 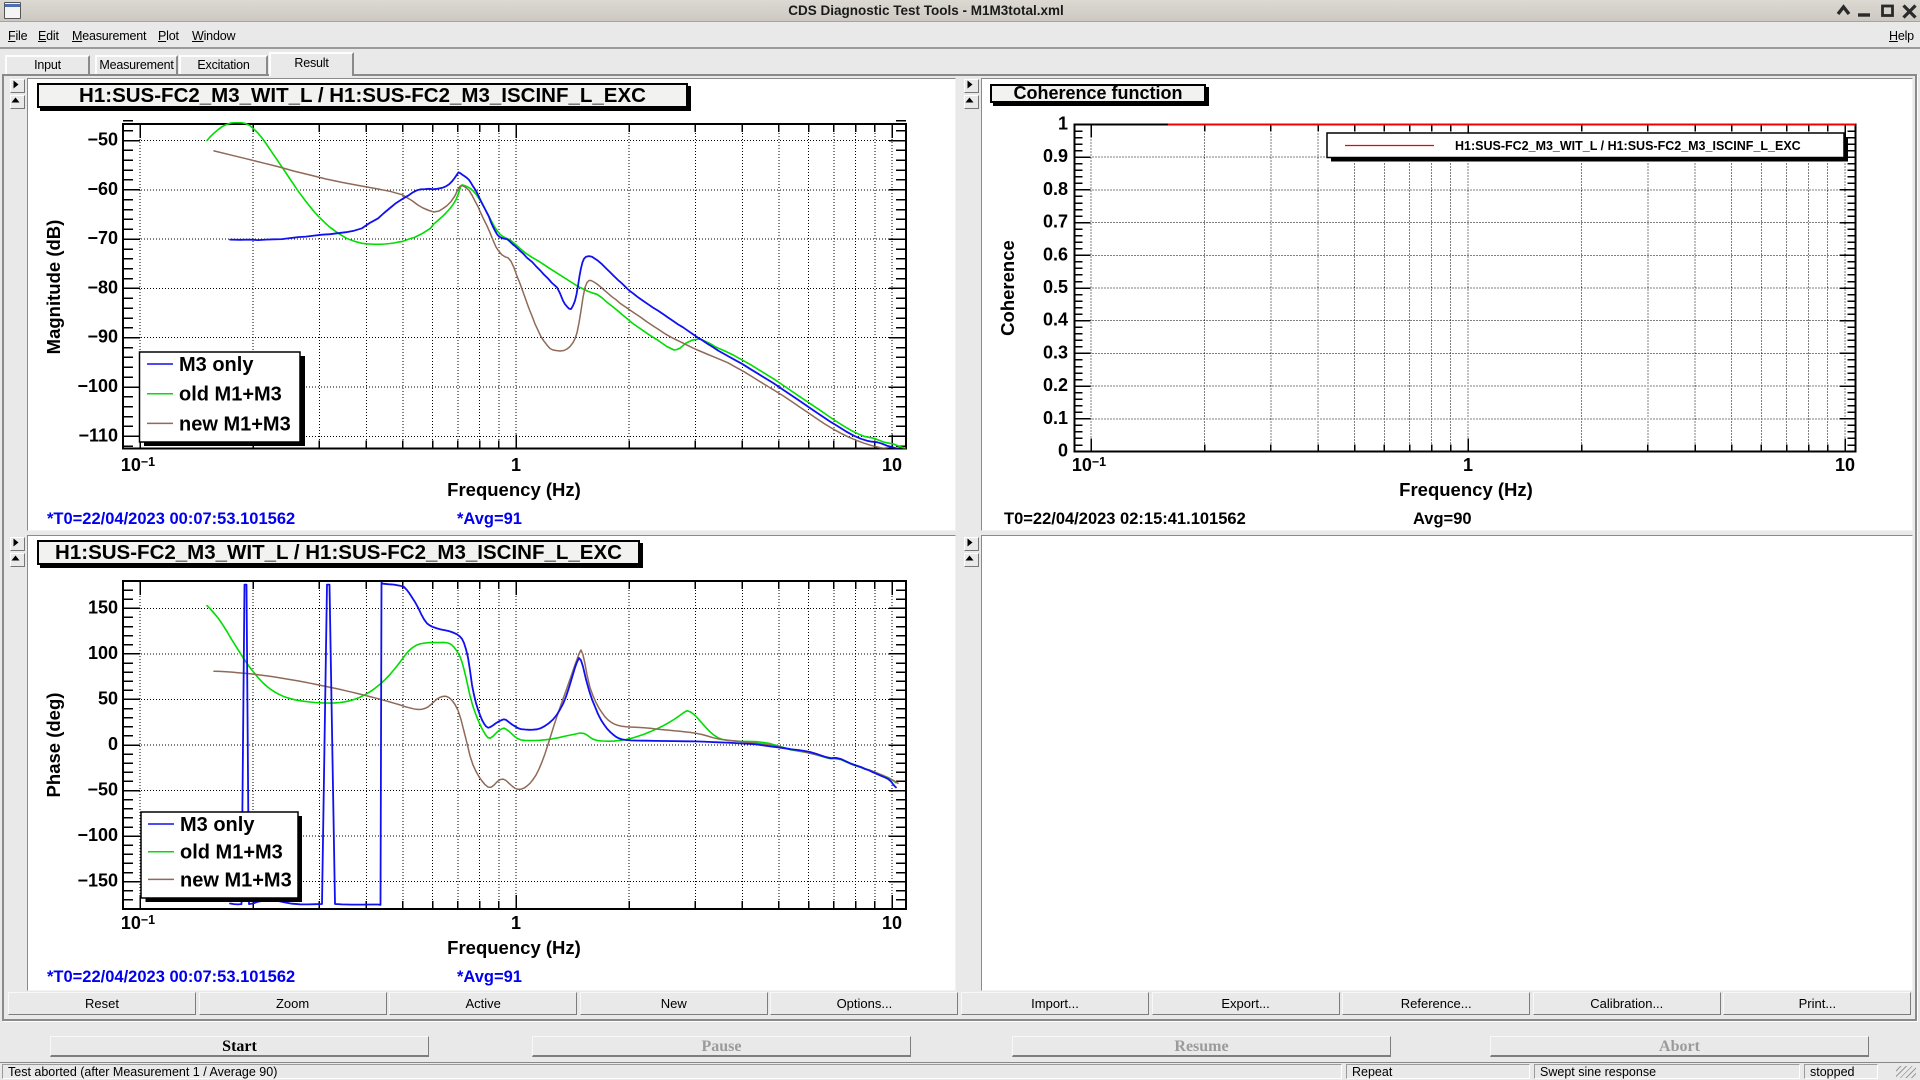 I want to click on svg-text: 0.1, so click(x=1055, y=418).